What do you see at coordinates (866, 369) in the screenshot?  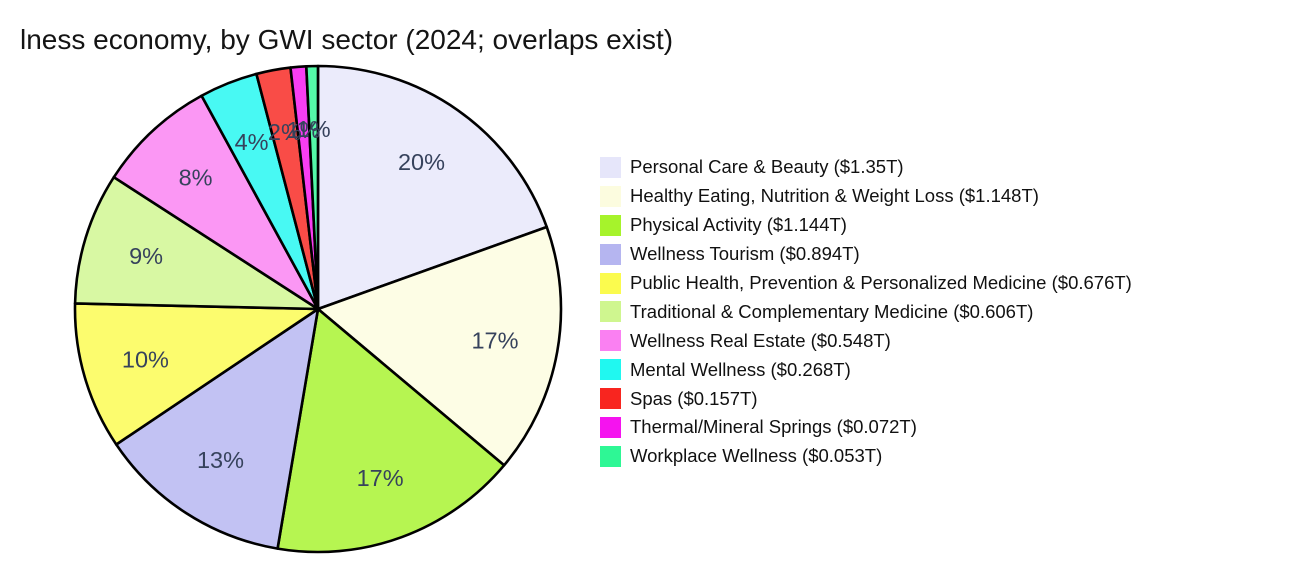 I see `legend-item-mental-wellness: Mental Wellness ($0.268T)` at bounding box center [866, 369].